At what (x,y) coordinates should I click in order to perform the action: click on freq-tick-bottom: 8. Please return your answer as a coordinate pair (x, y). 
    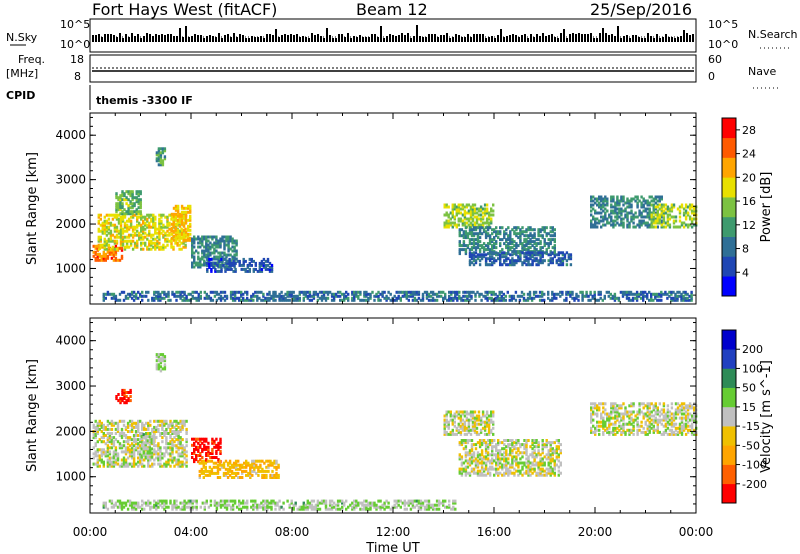
    Looking at the image, I should click on (77, 76).